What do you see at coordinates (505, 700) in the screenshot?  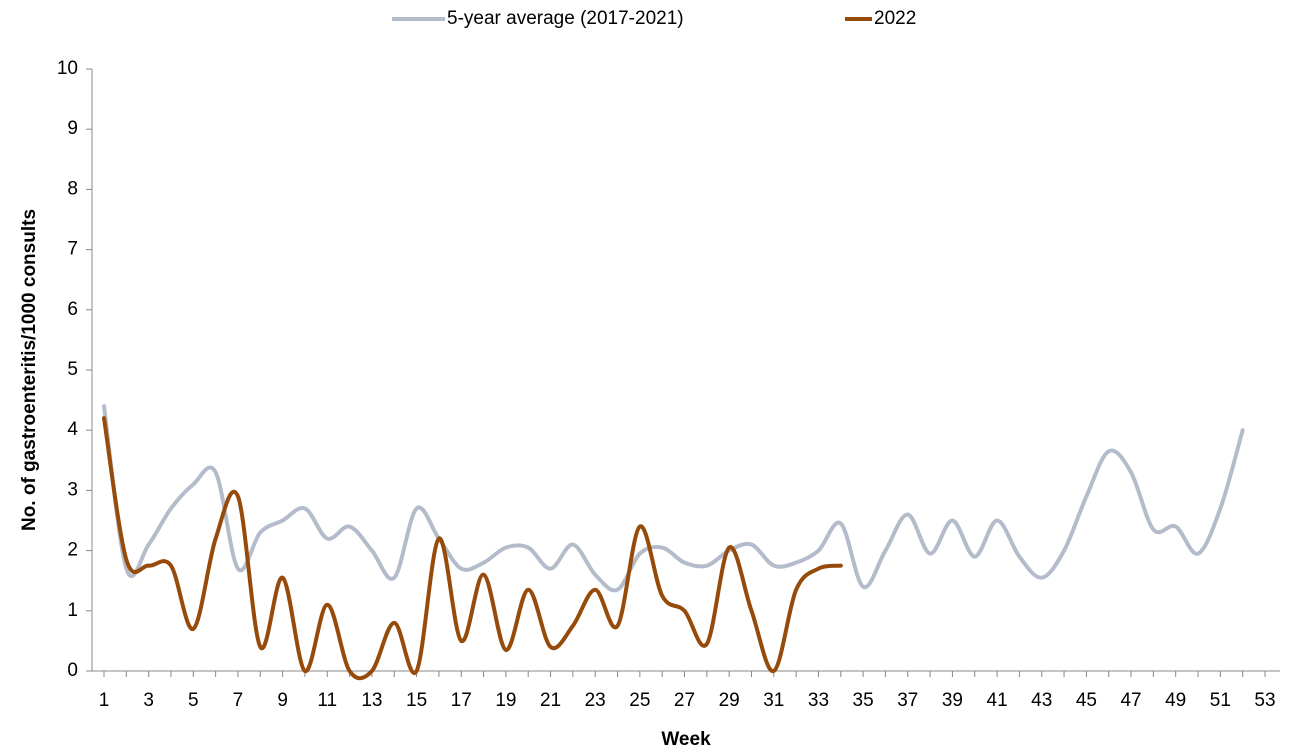 I see `x-tick-label: 19` at bounding box center [505, 700].